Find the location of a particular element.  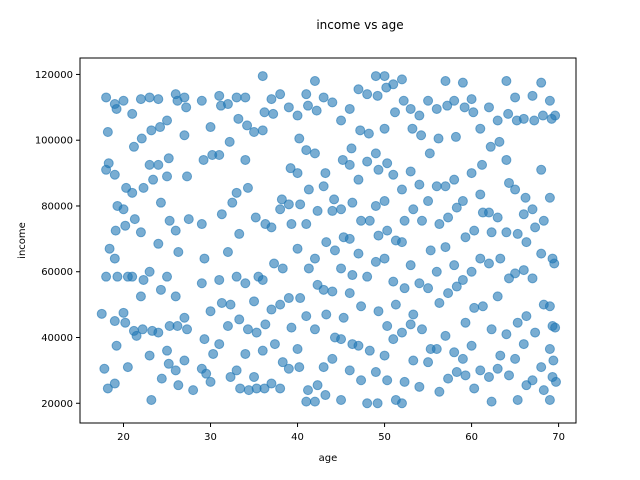

y-tick-label: 20000 is located at coordinates (57, 404).